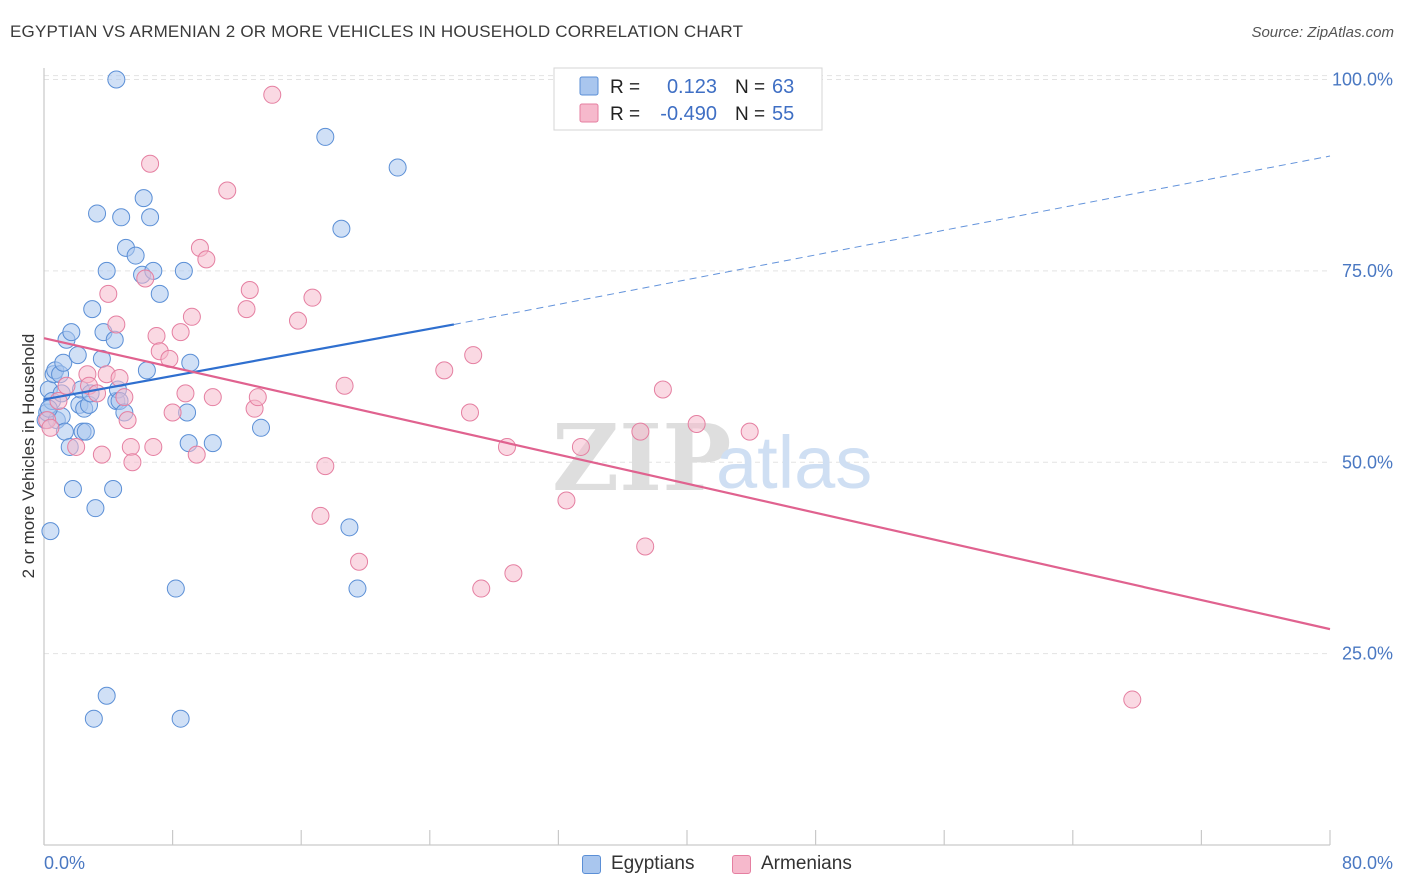 The height and width of the screenshot is (892, 1406). What do you see at coordinates (1367, 863) in the screenshot?
I see `x-tick-label-80: 80.0%` at bounding box center [1367, 863].